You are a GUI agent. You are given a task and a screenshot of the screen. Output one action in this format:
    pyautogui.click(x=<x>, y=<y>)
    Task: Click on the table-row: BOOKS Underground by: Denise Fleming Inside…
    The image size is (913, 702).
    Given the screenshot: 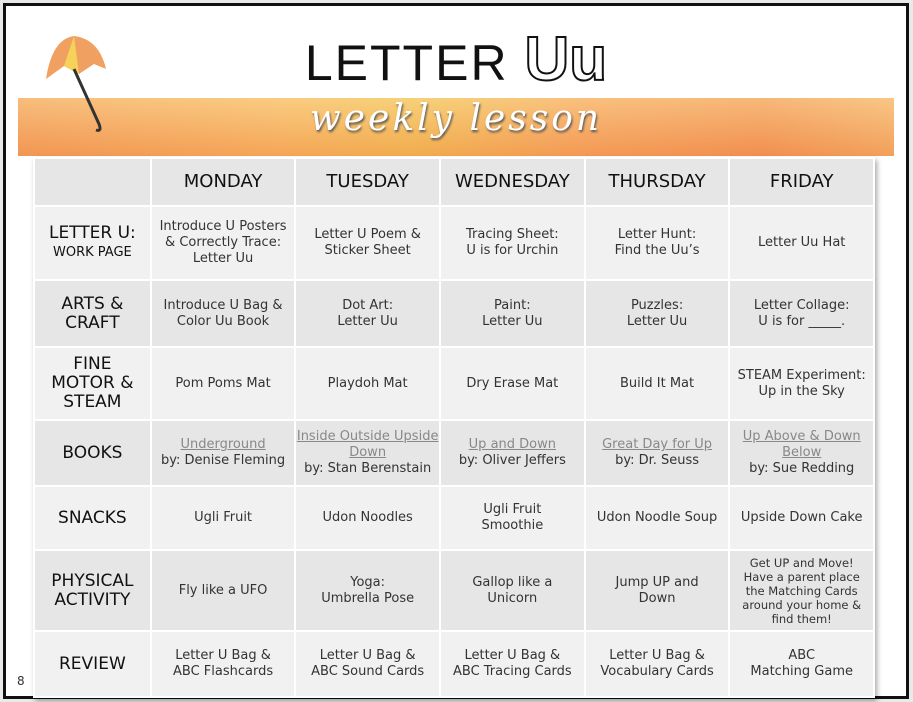 What is the action you would take?
    pyautogui.click(x=454, y=453)
    